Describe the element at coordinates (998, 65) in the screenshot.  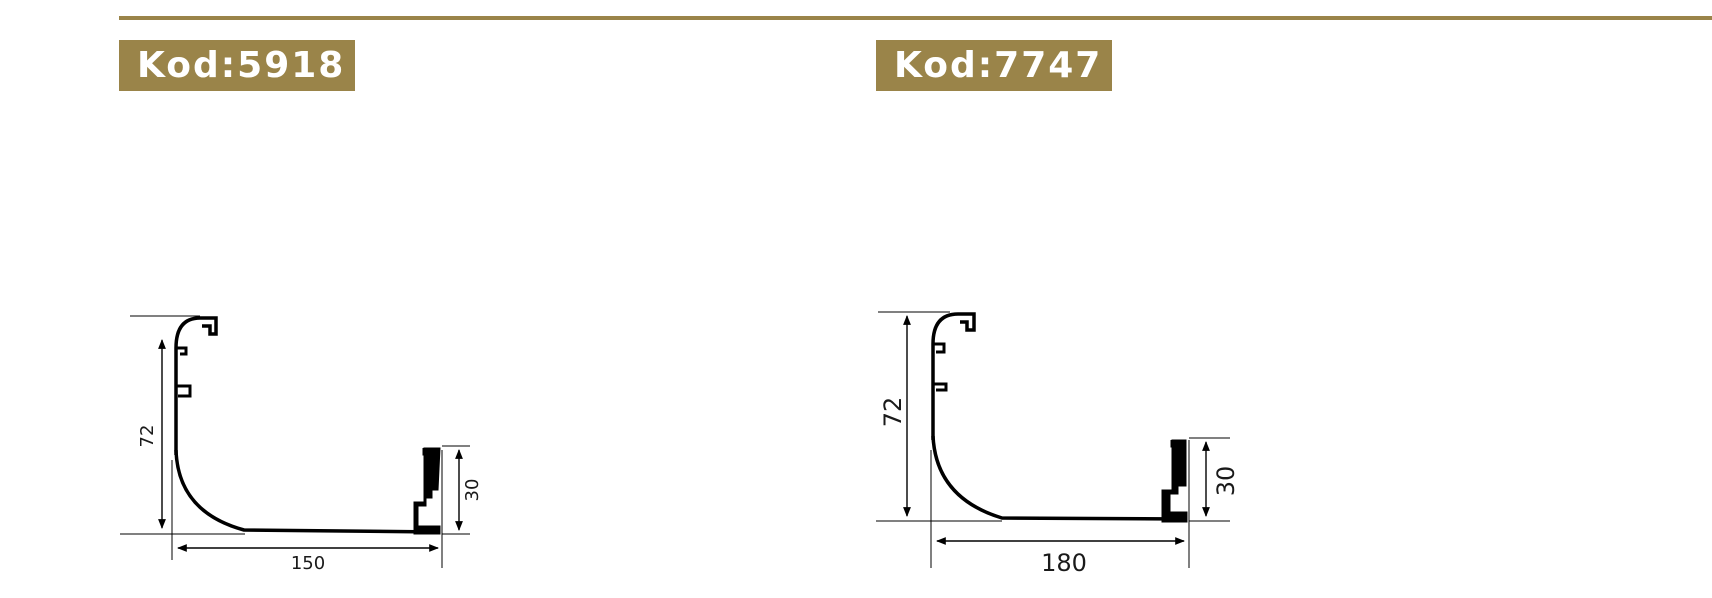
I see `product-code-label: Kod:7747` at that location.